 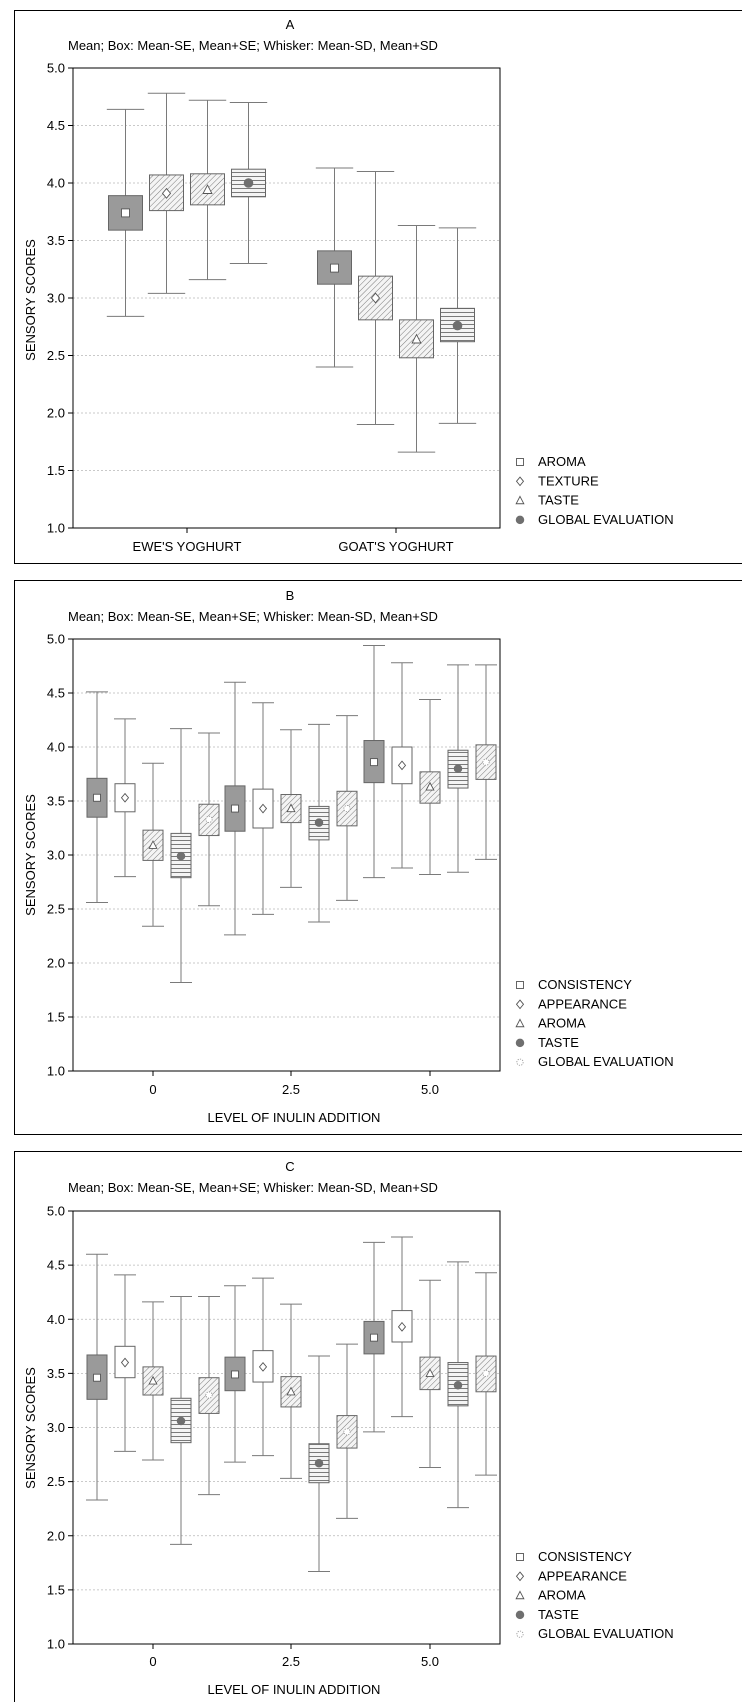 What do you see at coordinates (290, 595) in the screenshot?
I see `panel-letter: B` at bounding box center [290, 595].